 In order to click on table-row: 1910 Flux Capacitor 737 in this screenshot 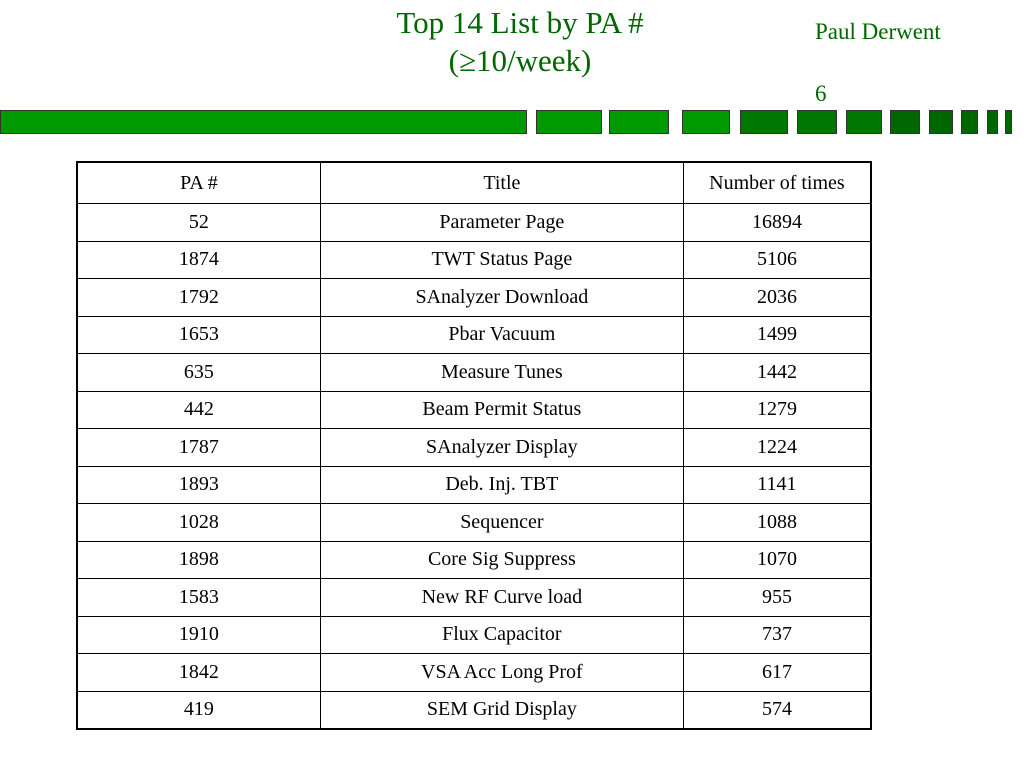, I will do `click(474, 634)`.